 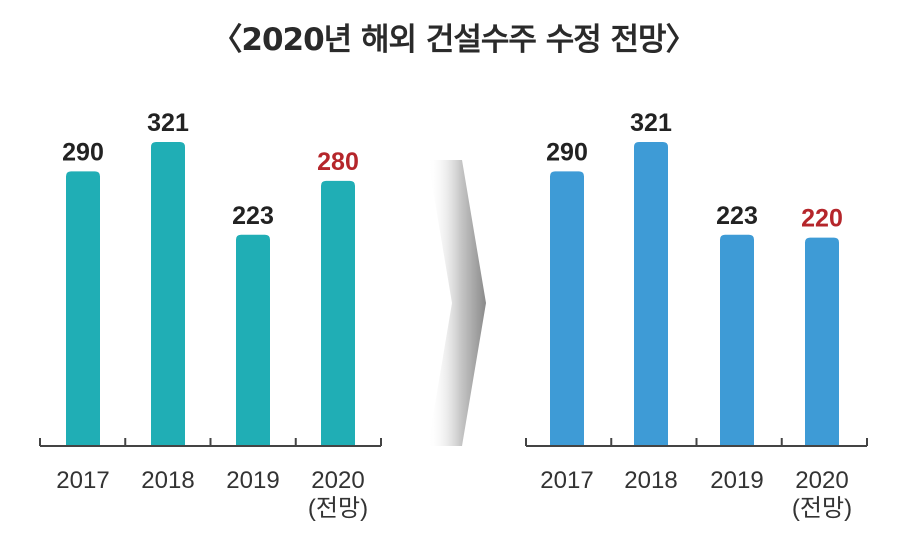 What do you see at coordinates (650, 480) in the screenshot?
I see `tick-label-2-2018: 2018` at bounding box center [650, 480].